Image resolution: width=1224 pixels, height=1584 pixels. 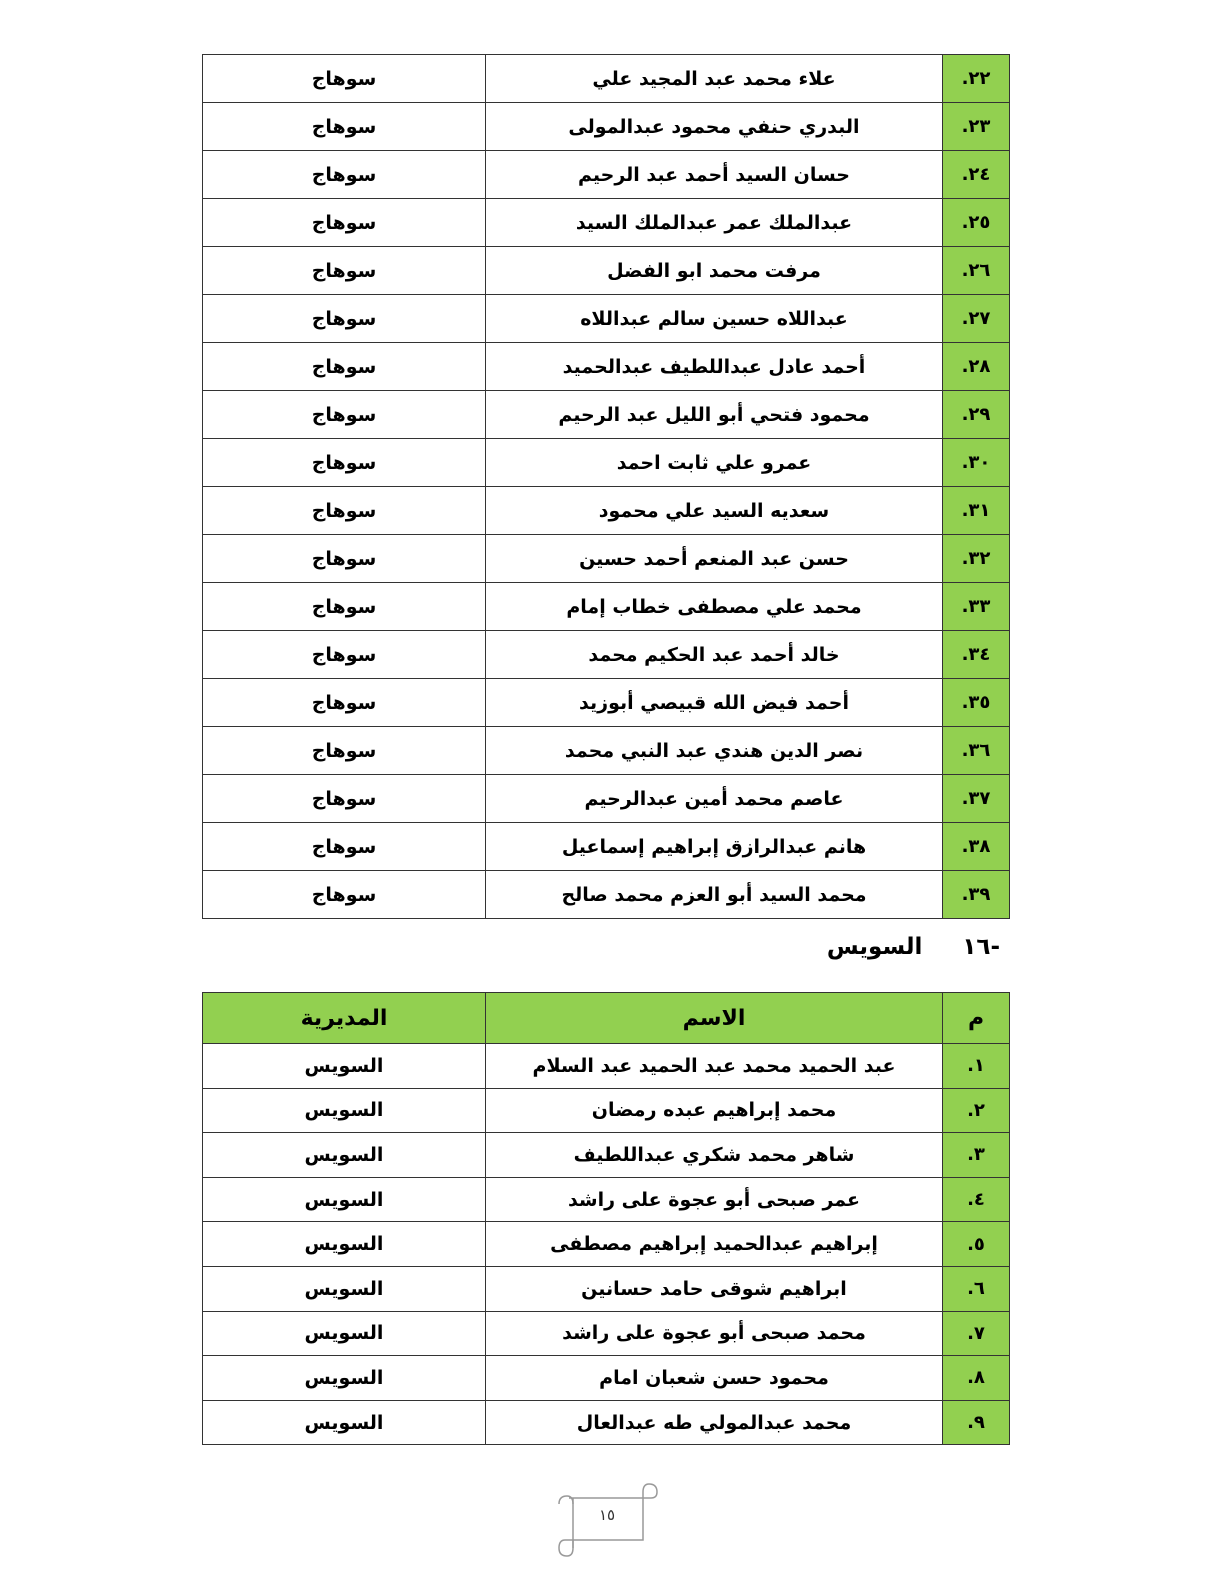 I want to click on table-row: ٢٧. عبداللاه حسين سالم عبداللاه سوهاج, so click(x=606, y=318).